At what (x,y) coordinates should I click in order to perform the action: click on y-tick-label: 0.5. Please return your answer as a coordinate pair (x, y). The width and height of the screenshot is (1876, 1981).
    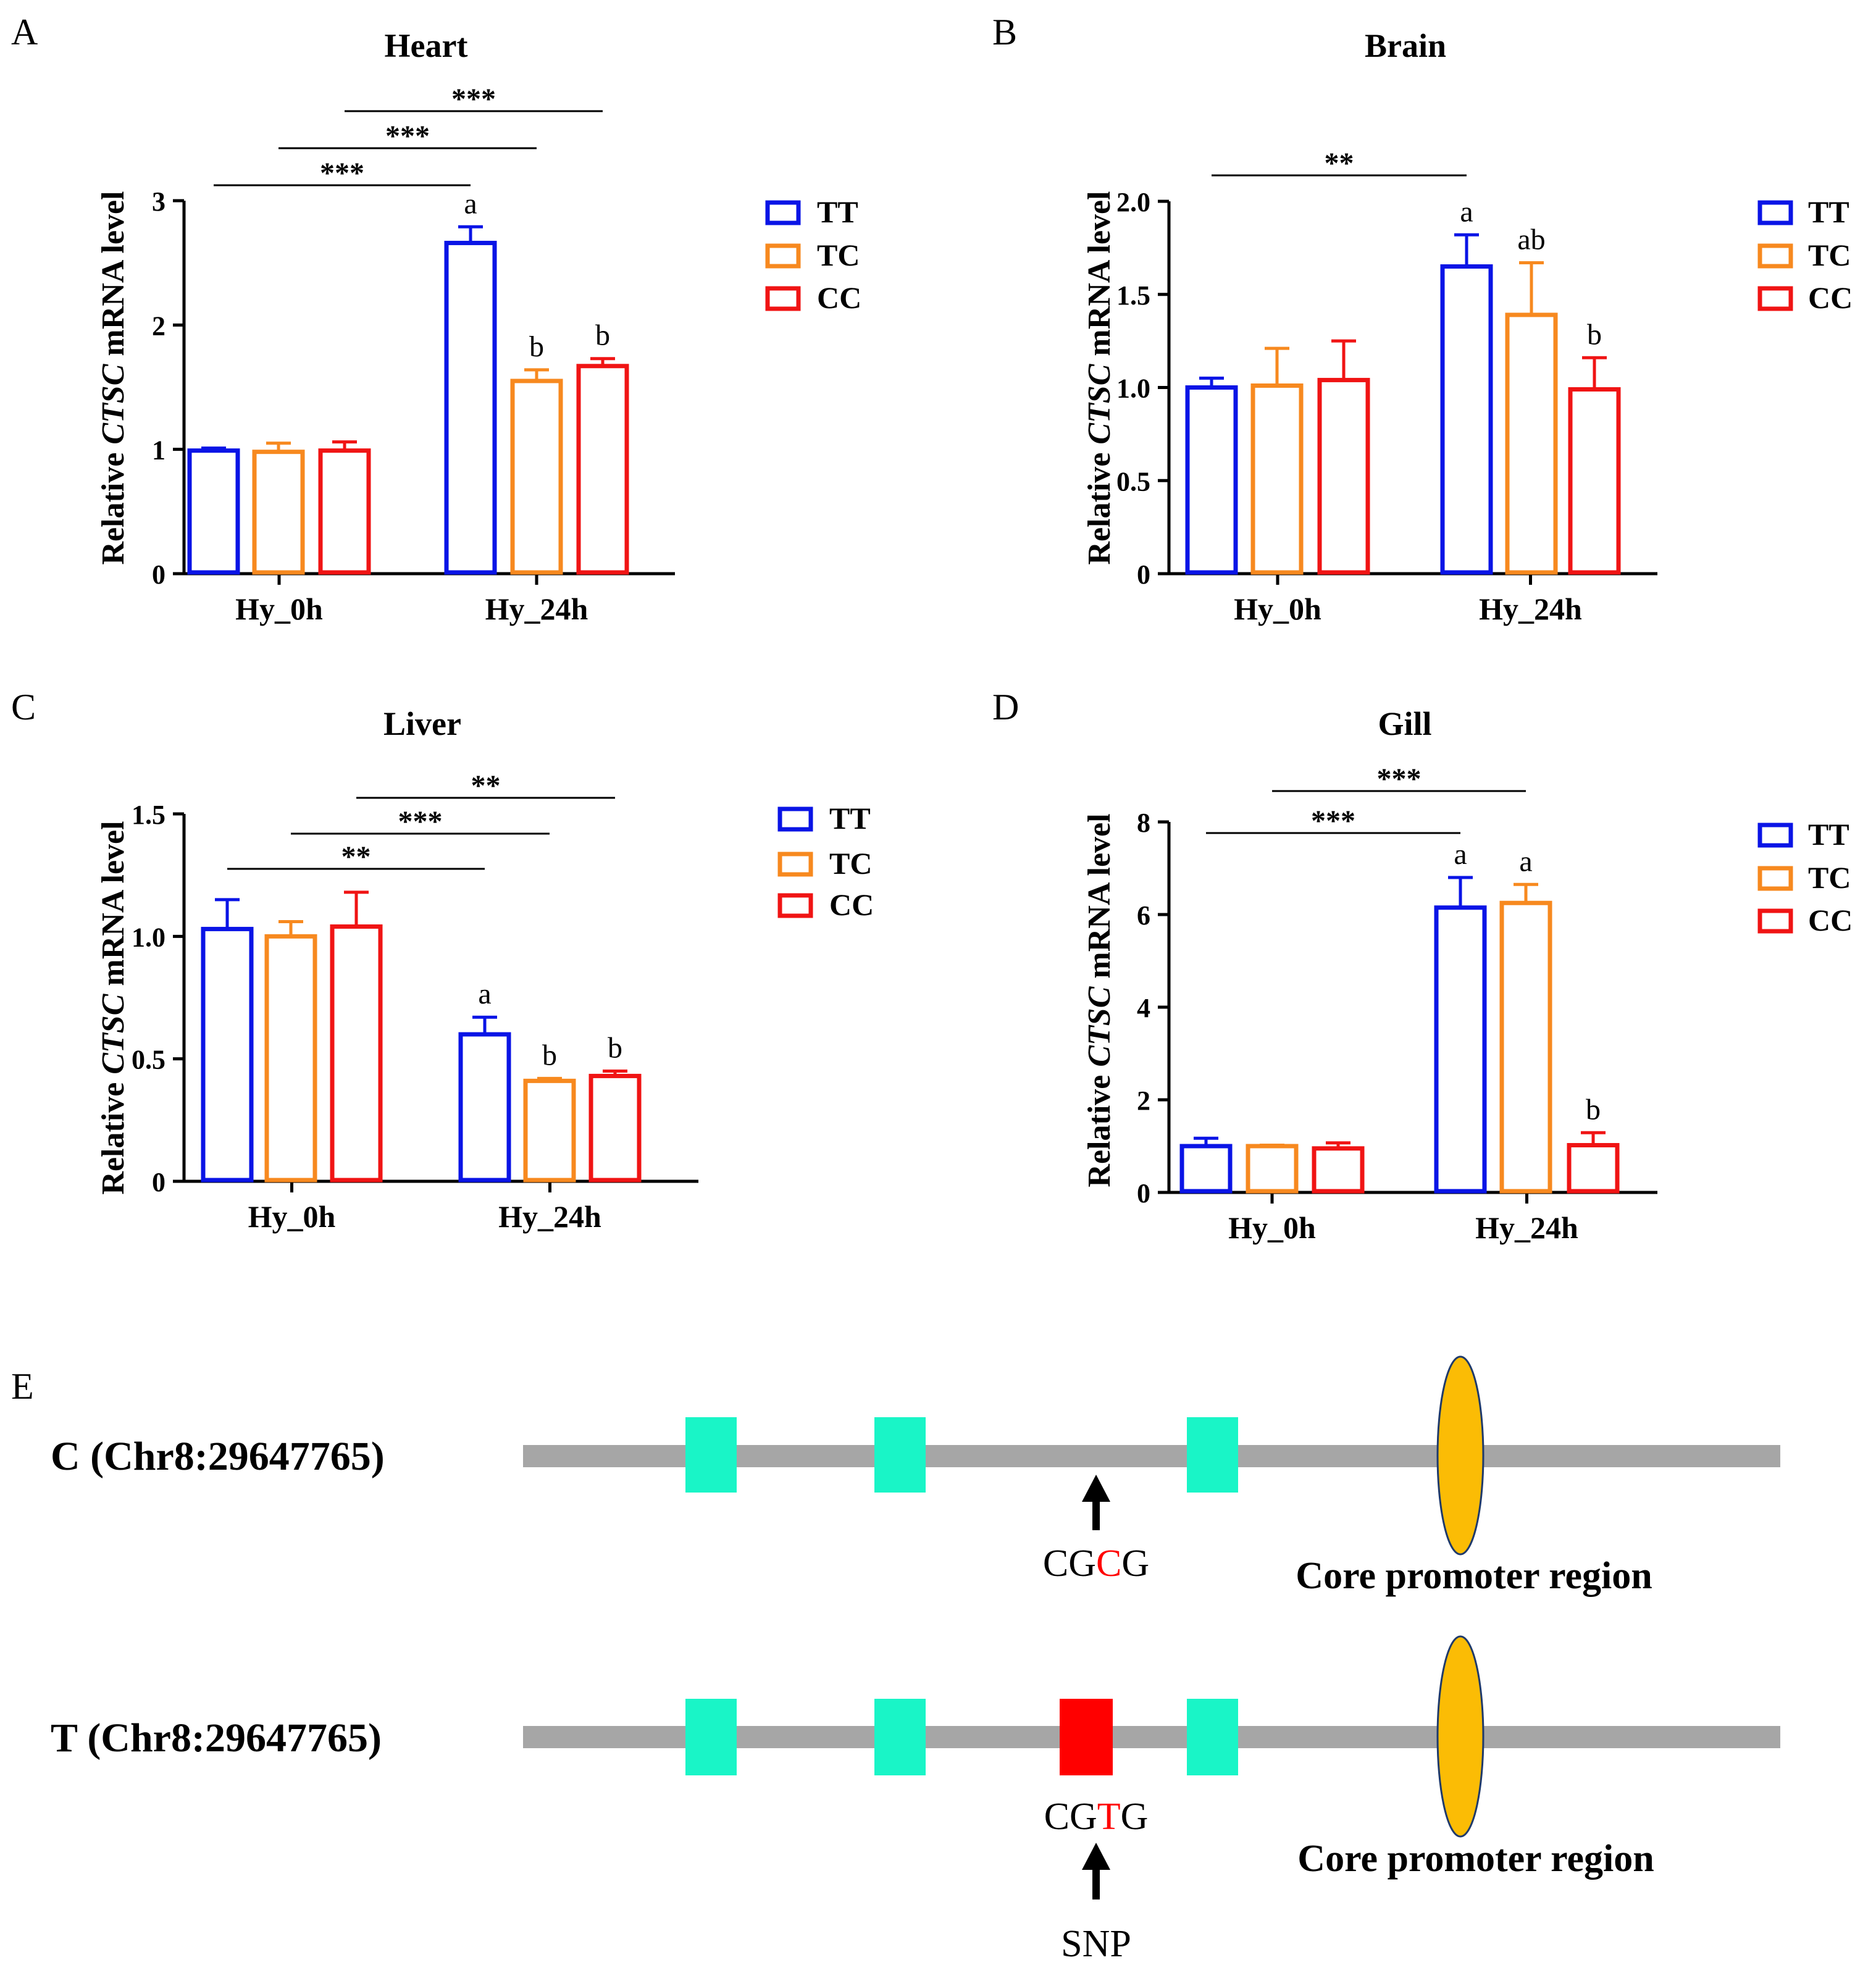
    Looking at the image, I should click on (1133, 481).